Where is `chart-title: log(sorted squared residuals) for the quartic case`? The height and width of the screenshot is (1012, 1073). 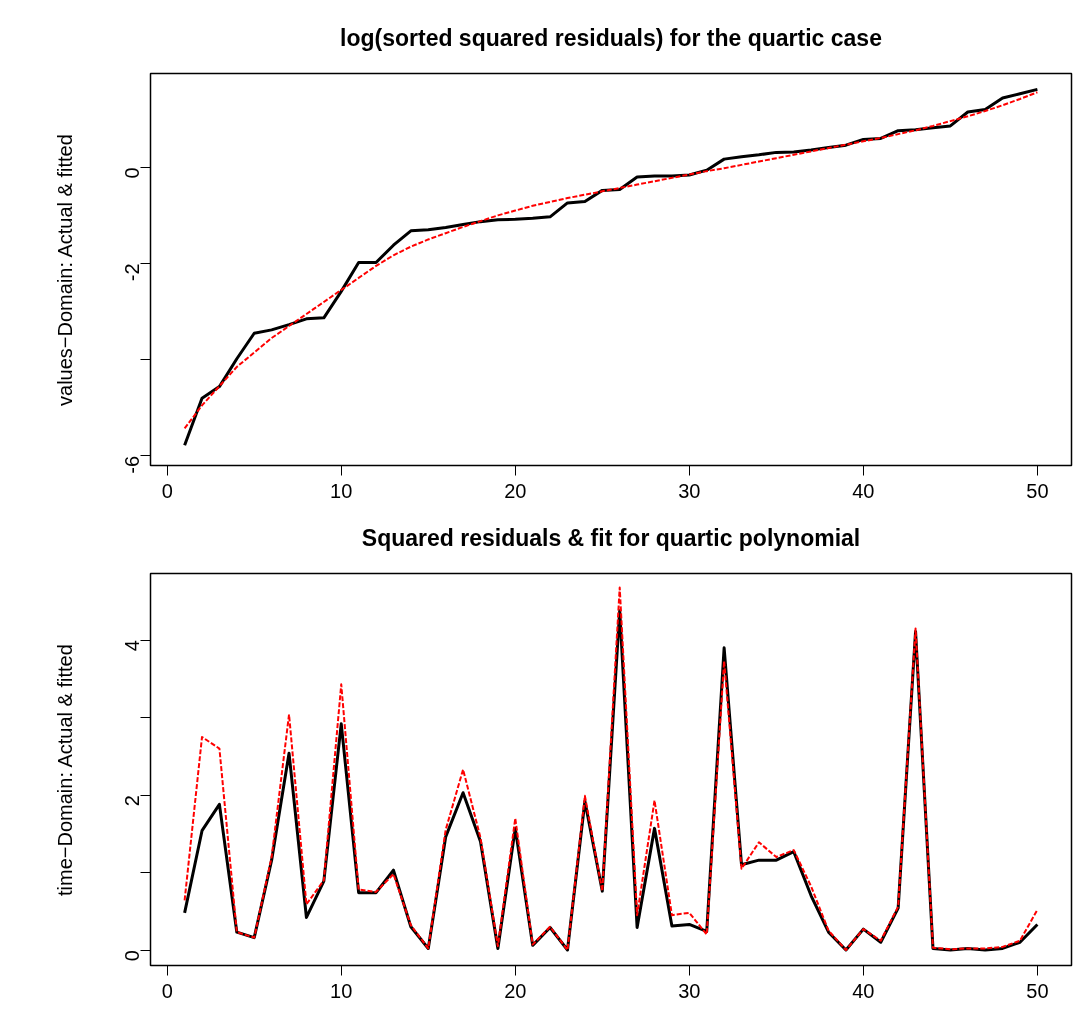
chart-title: log(sorted squared residuals) for the quartic case is located at coordinates (611, 38).